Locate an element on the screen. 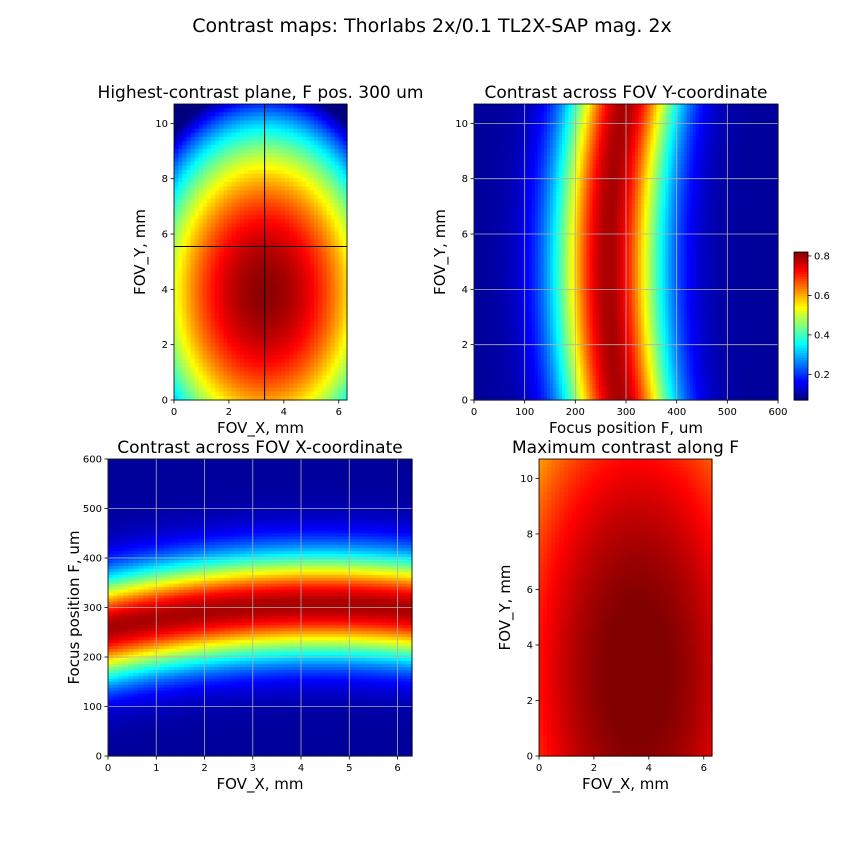 Image resolution: width=864 pixels, height=864 pixels. y-tick-label: 300 is located at coordinates (92, 608).